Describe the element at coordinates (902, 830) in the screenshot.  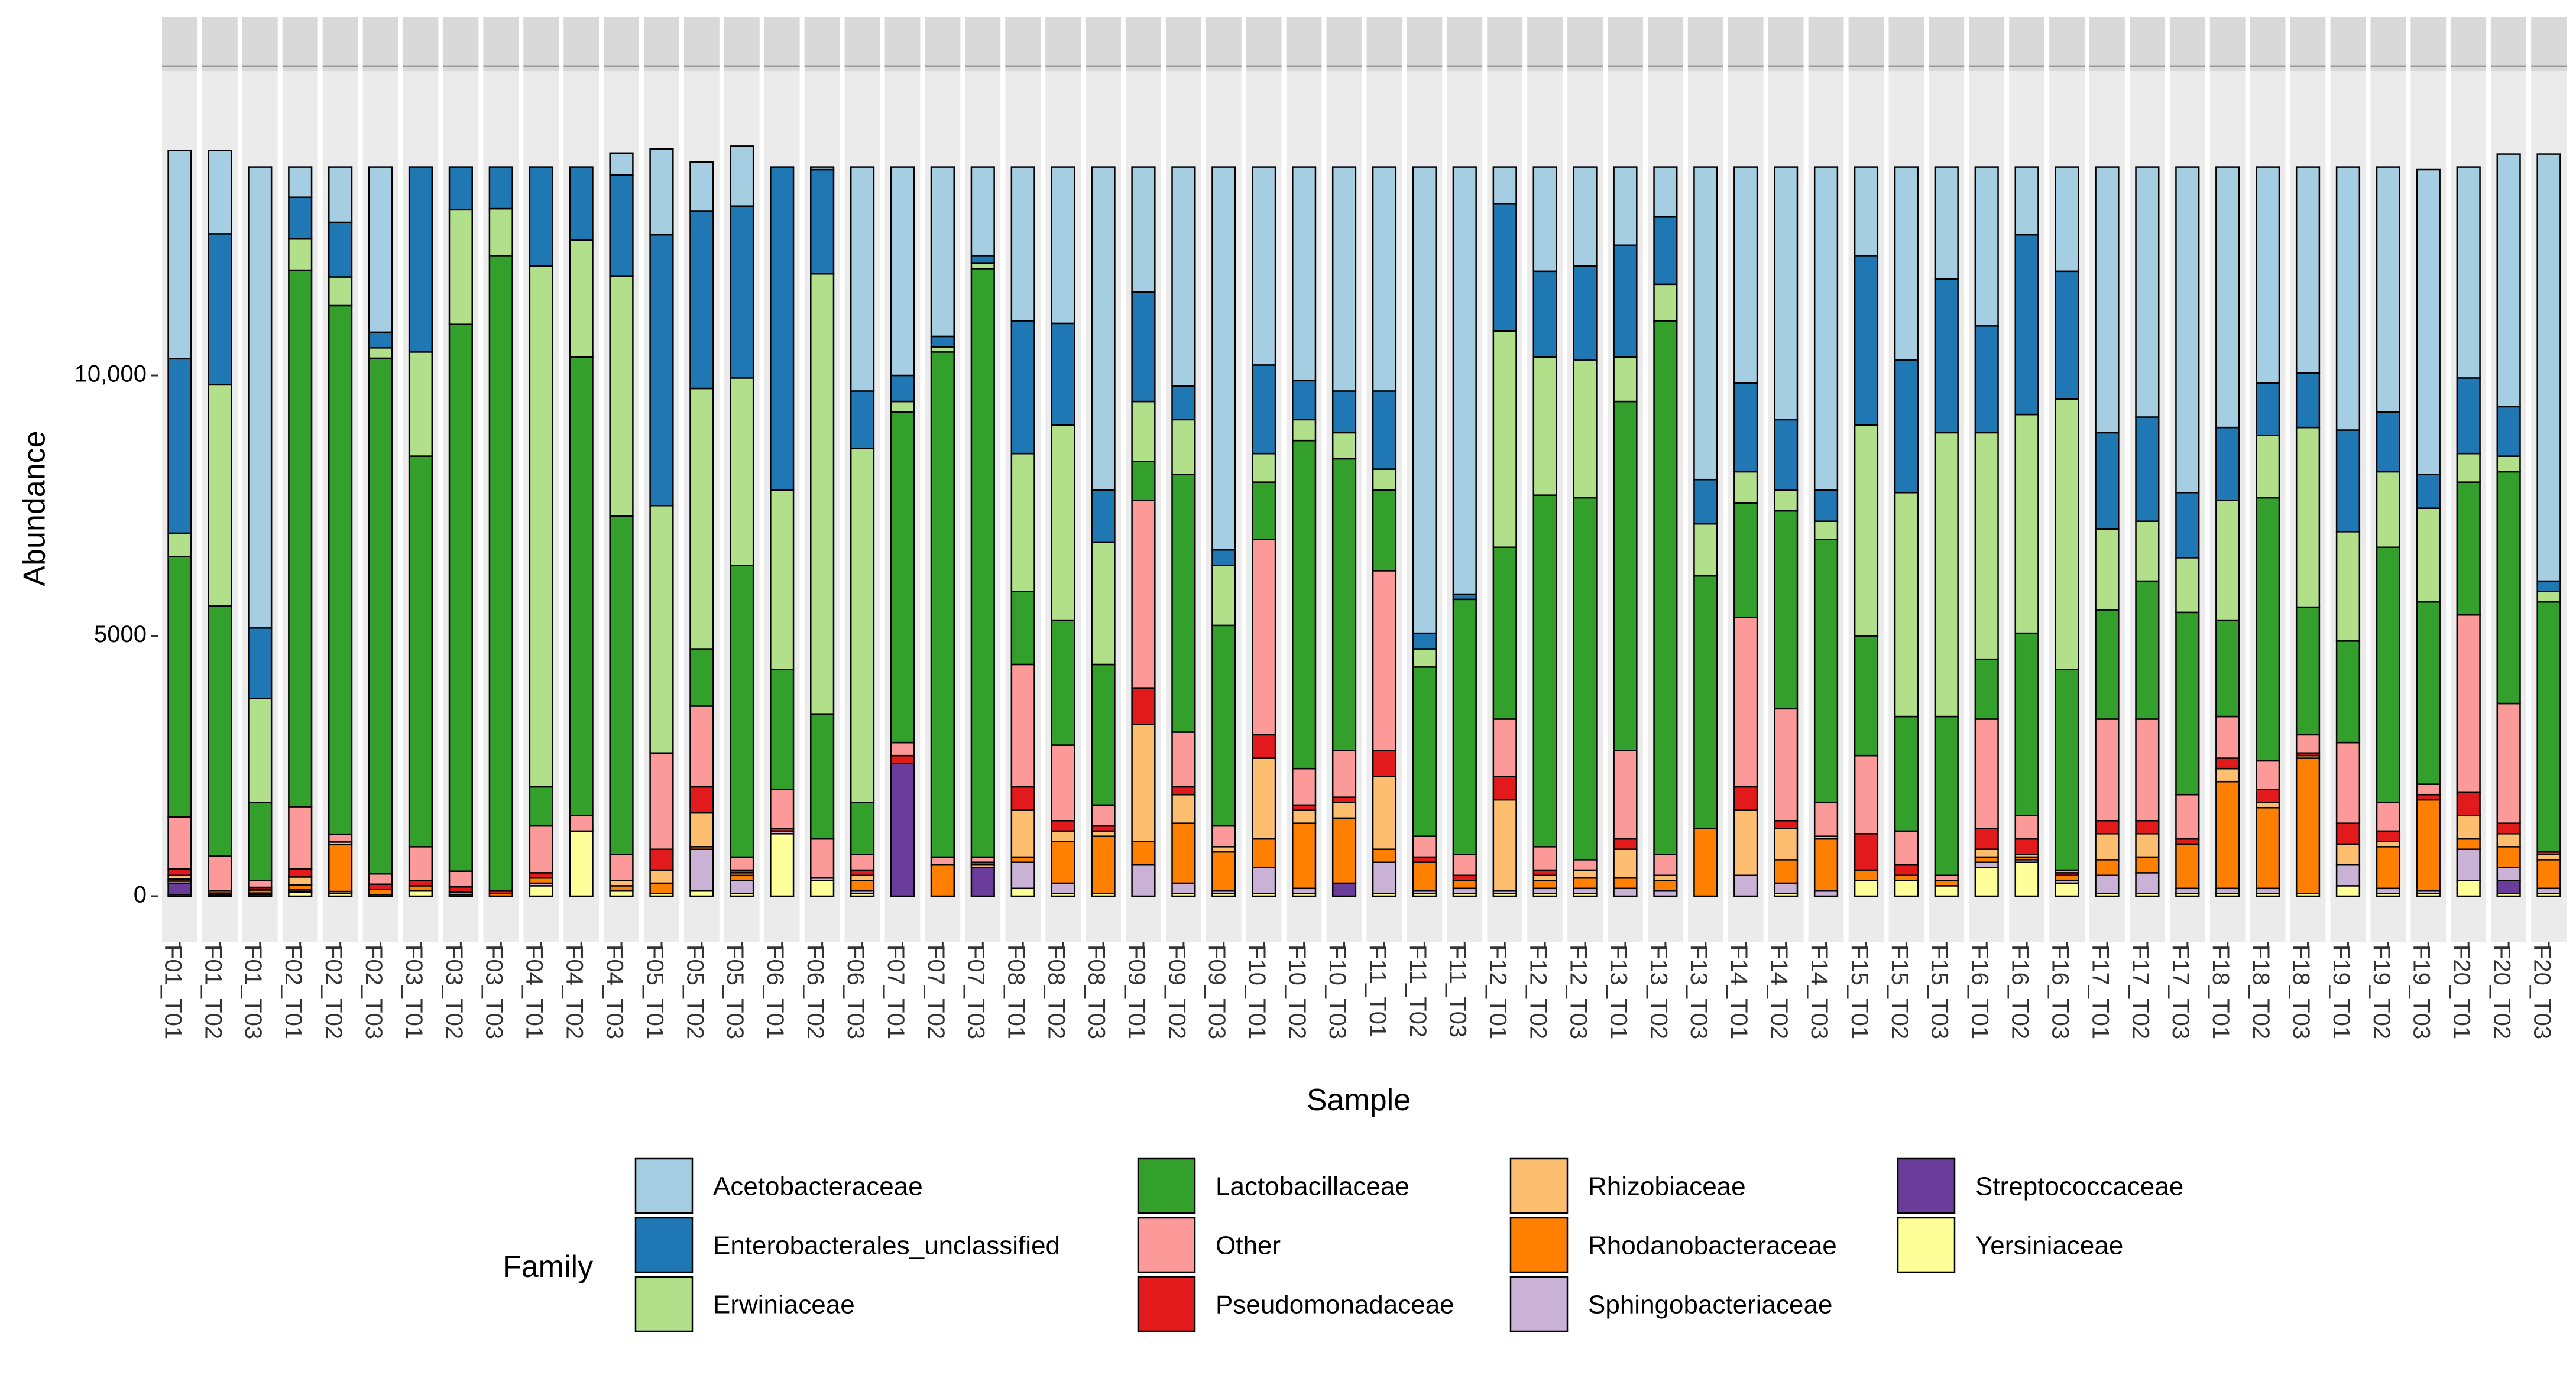
I see `bar-segment-streptococcaceae` at that location.